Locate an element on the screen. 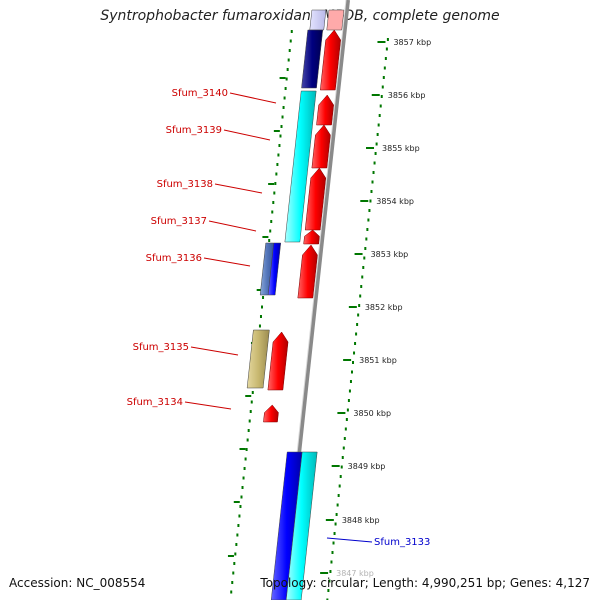 The width and height of the screenshot is (600, 600). gene-label: Sfum_3135 is located at coordinates (161, 347).